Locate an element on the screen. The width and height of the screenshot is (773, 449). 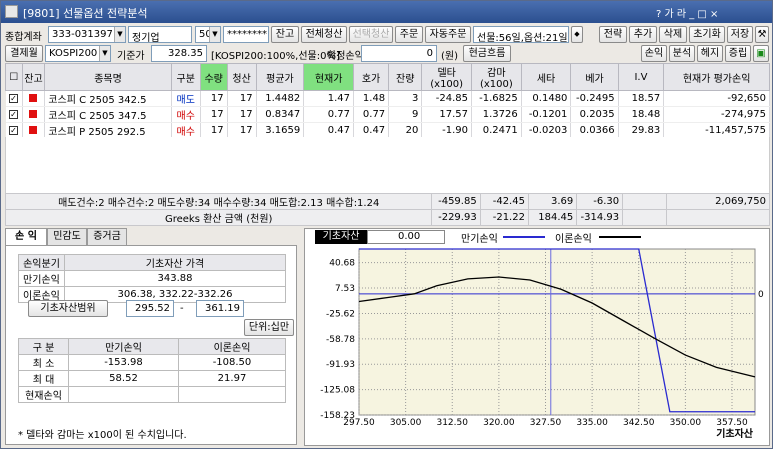
save-button: 저장 is located at coordinates (740, 34).